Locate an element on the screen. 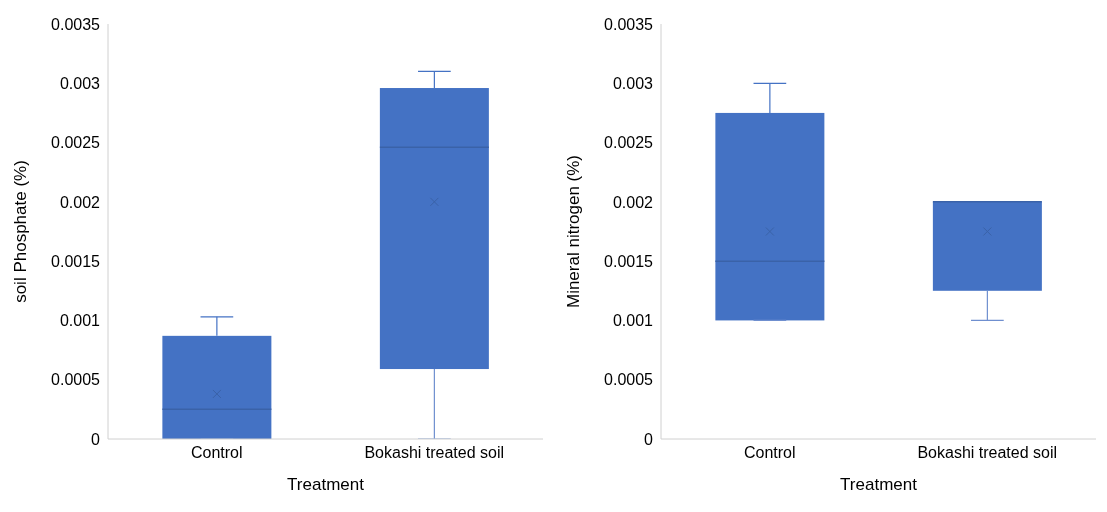  y-axis-title: soil Phosphate (%) is located at coordinates (21, 231).